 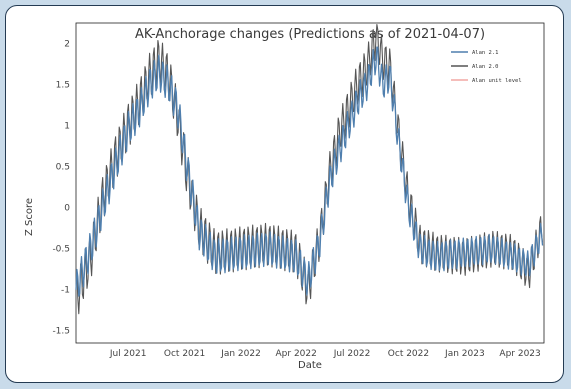 What do you see at coordinates (497, 81) in the screenshot?
I see `legend-entry: Alan unit level` at bounding box center [497, 81].